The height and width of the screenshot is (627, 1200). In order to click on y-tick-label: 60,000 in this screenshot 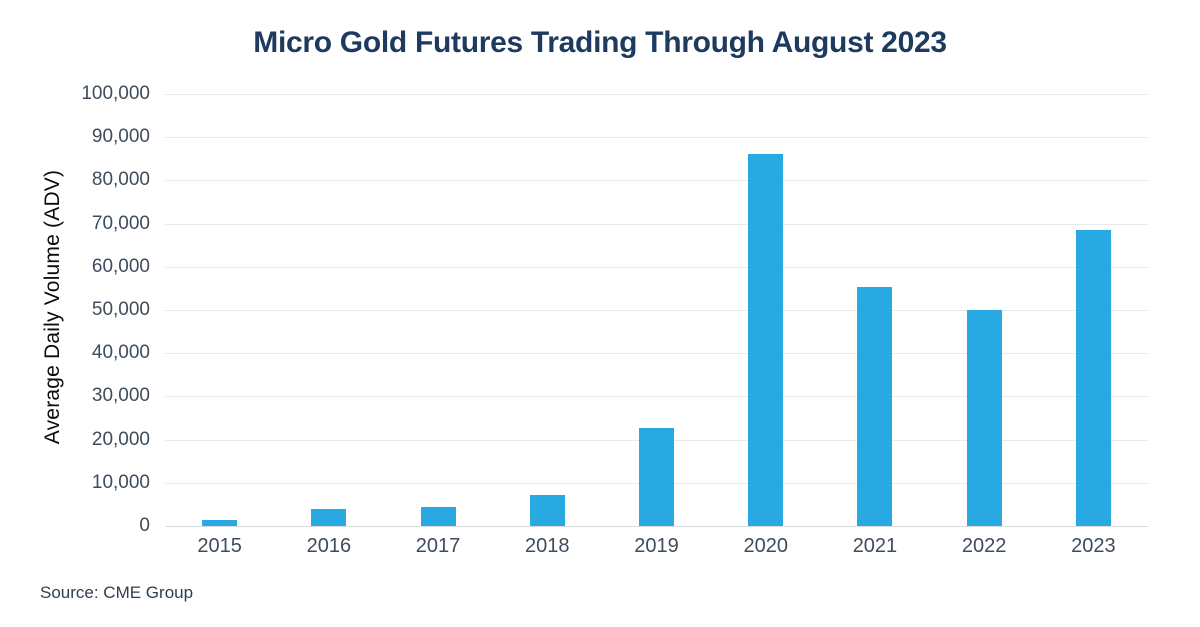, I will do `click(120, 266)`.